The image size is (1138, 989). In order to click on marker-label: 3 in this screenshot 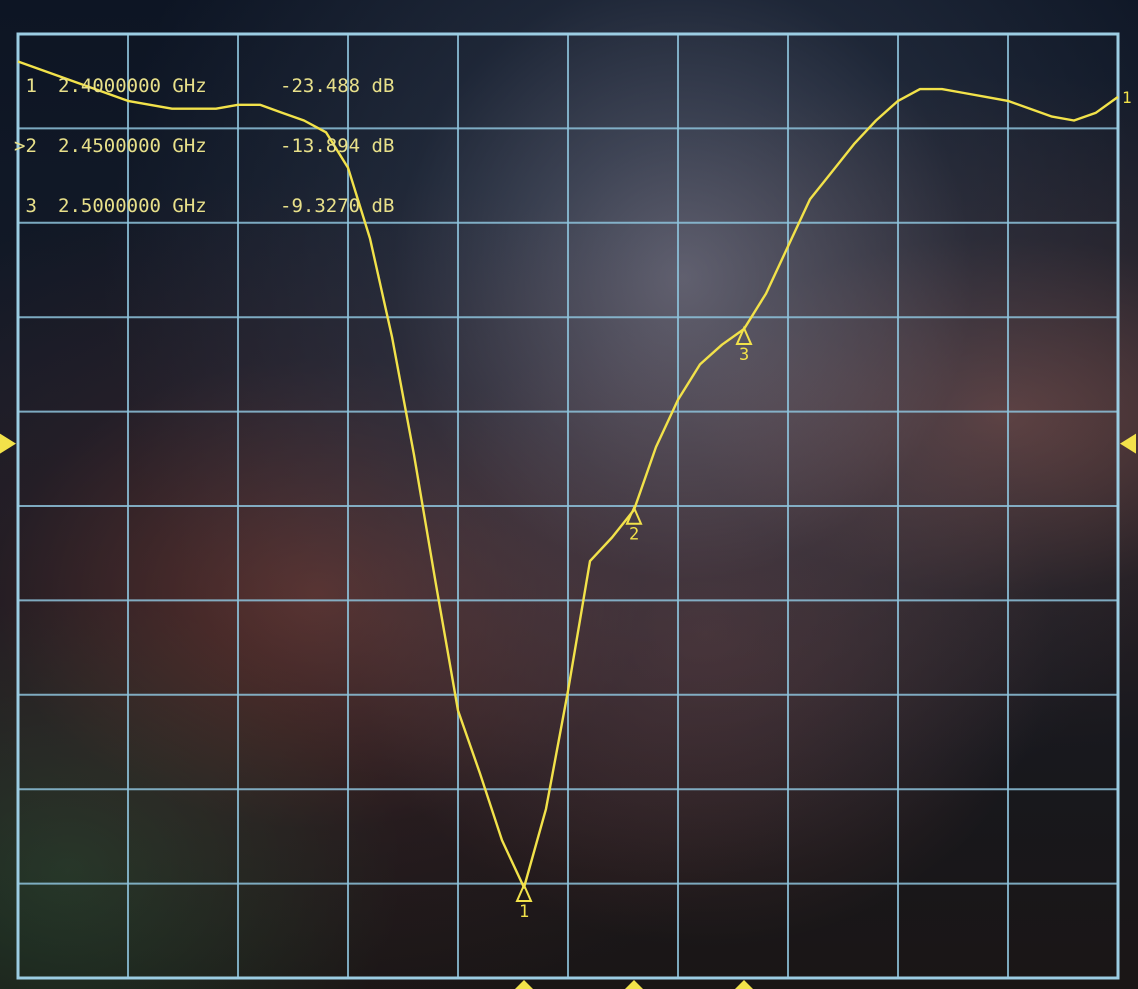, I will do `click(744, 355)`.